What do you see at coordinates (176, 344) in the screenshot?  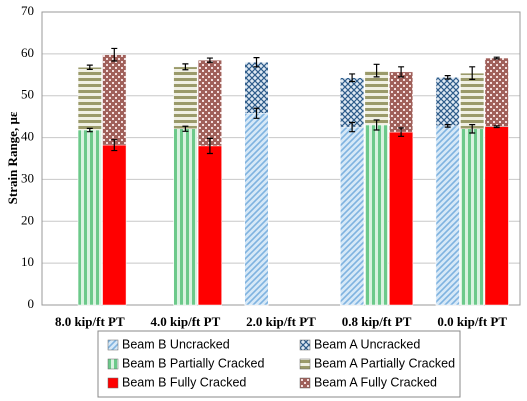 I see `legend-label: Beam B Uncracked` at bounding box center [176, 344].